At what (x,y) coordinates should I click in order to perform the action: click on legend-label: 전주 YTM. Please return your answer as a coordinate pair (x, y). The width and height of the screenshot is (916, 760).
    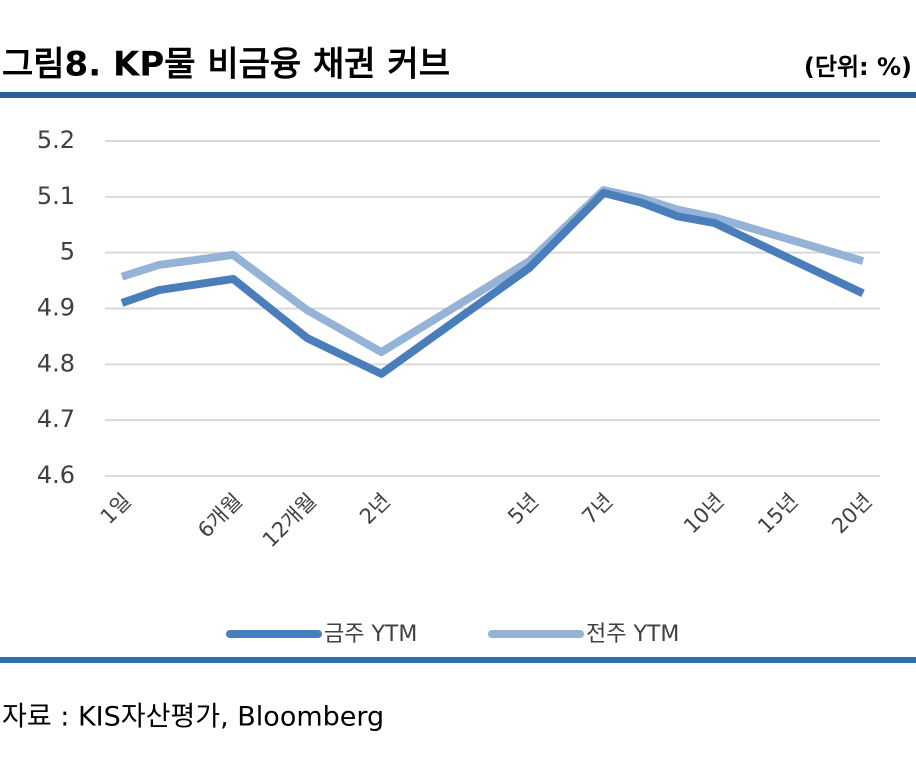
    Looking at the image, I should click on (632, 634).